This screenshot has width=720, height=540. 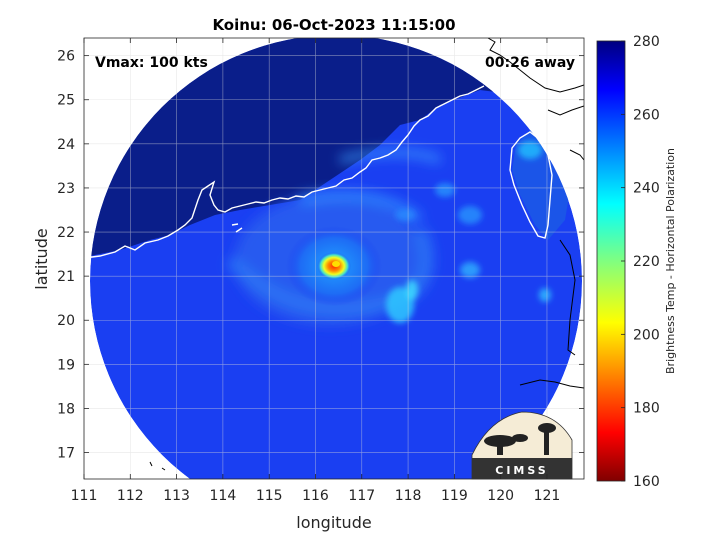 What do you see at coordinates (176, 496) in the screenshot?
I see `x-tick-label: 113` at bounding box center [176, 496].